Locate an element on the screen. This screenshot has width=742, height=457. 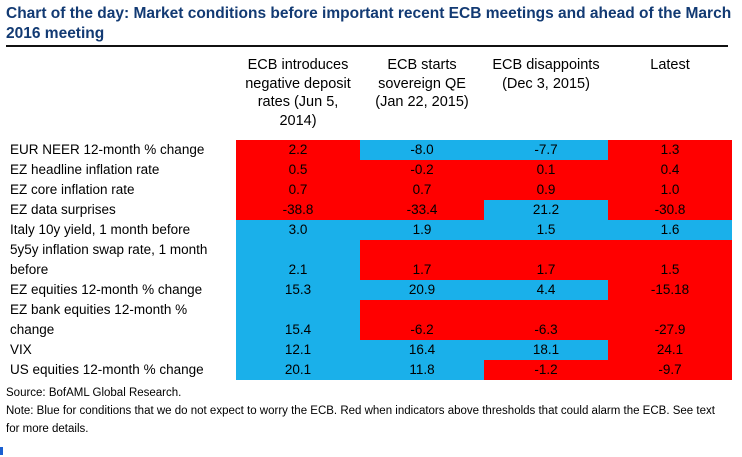
cell-value: 1.6 is located at coordinates (670, 229).